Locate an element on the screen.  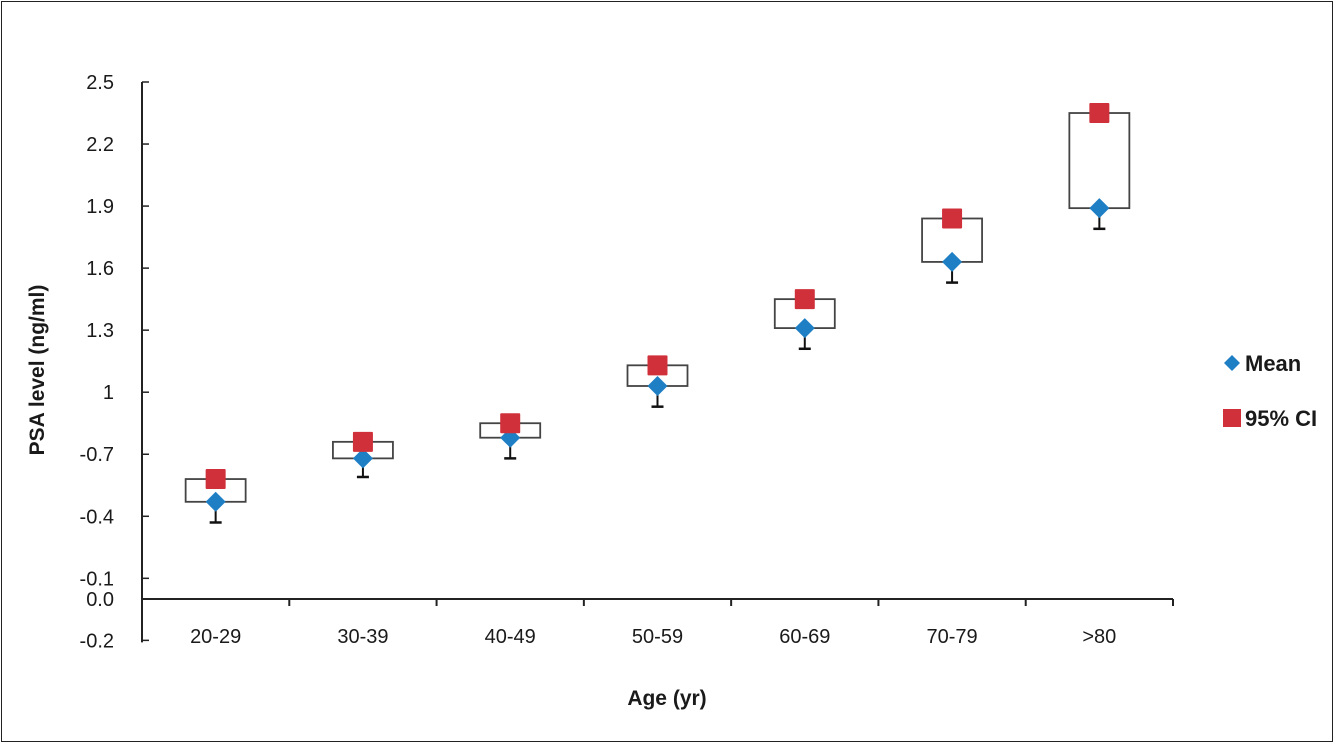
legend-mean-label: Mean is located at coordinates (1273, 363).